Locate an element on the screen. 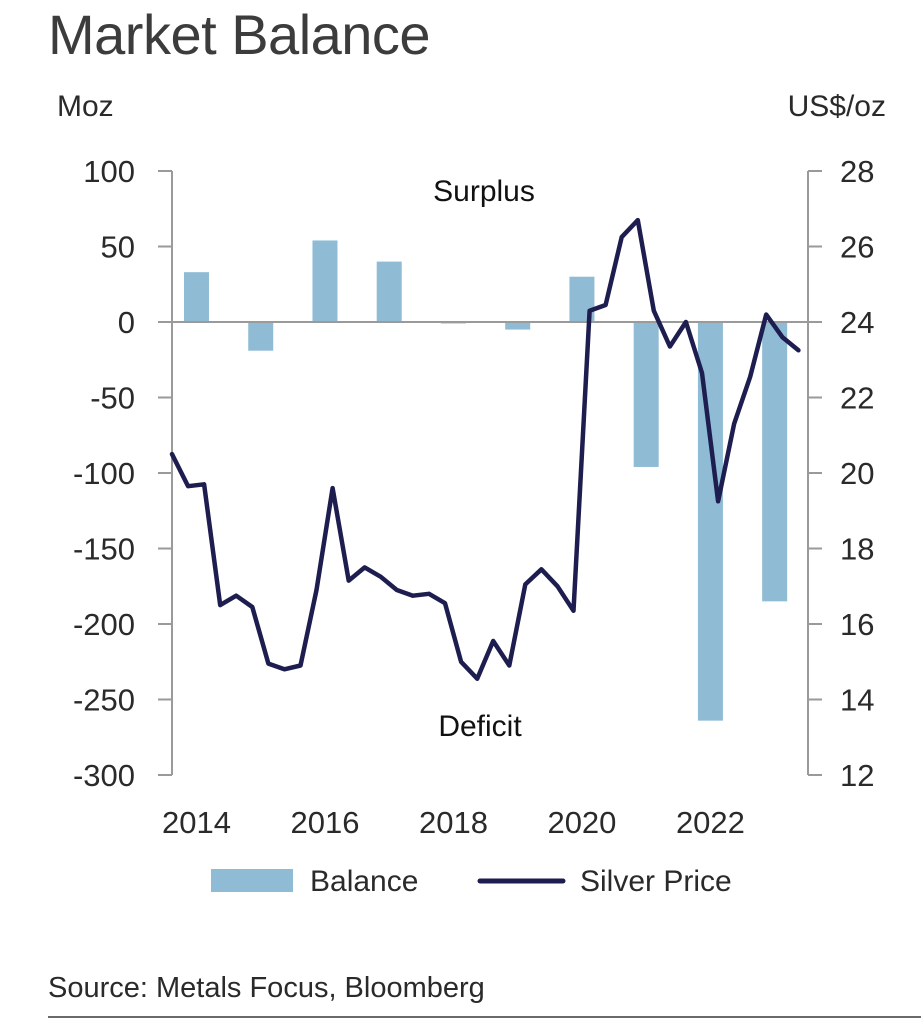 The image size is (921, 1021). x-tick-label: 2018 is located at coordinates (453, 822).